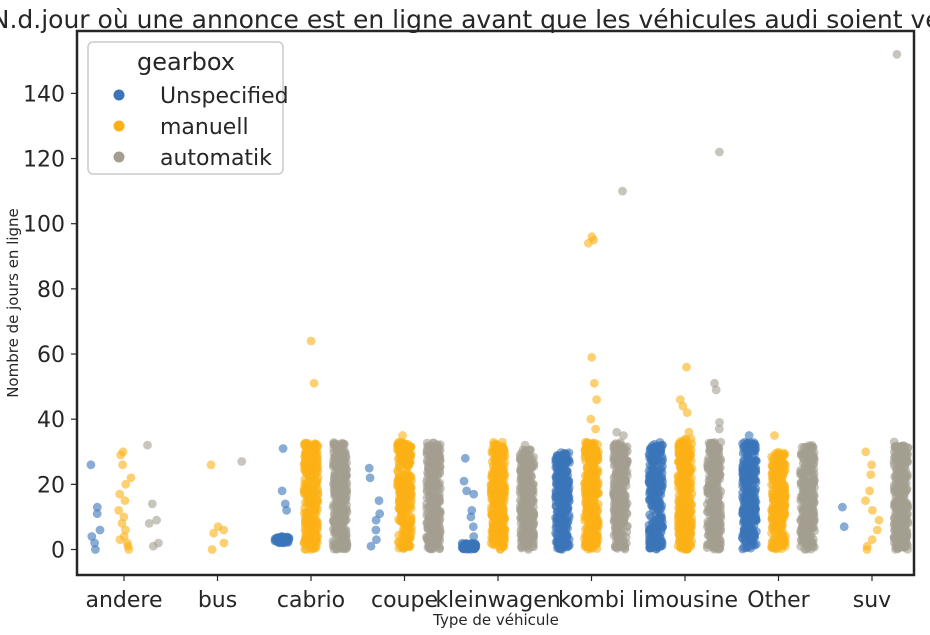 The image size is (930, 635). Describe the element at coordinates (872, 600) in the screenshot. I see `x-tick-label: suv` at that location.